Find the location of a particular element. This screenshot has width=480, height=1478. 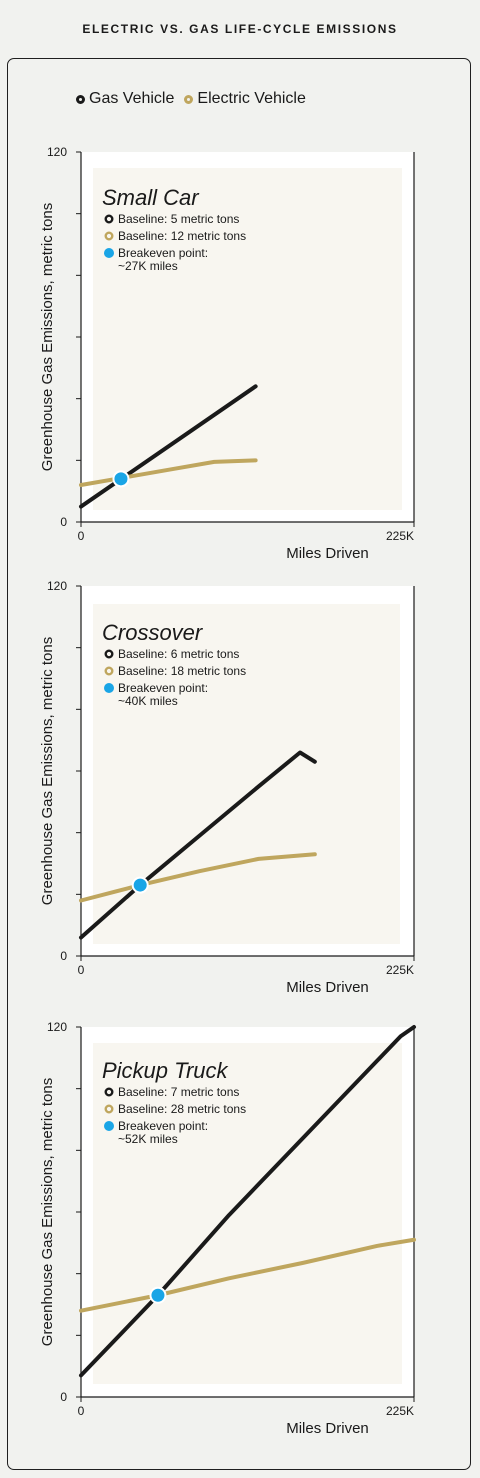

annotation-text: ~52K miles is located at coordinates (148, 1139).